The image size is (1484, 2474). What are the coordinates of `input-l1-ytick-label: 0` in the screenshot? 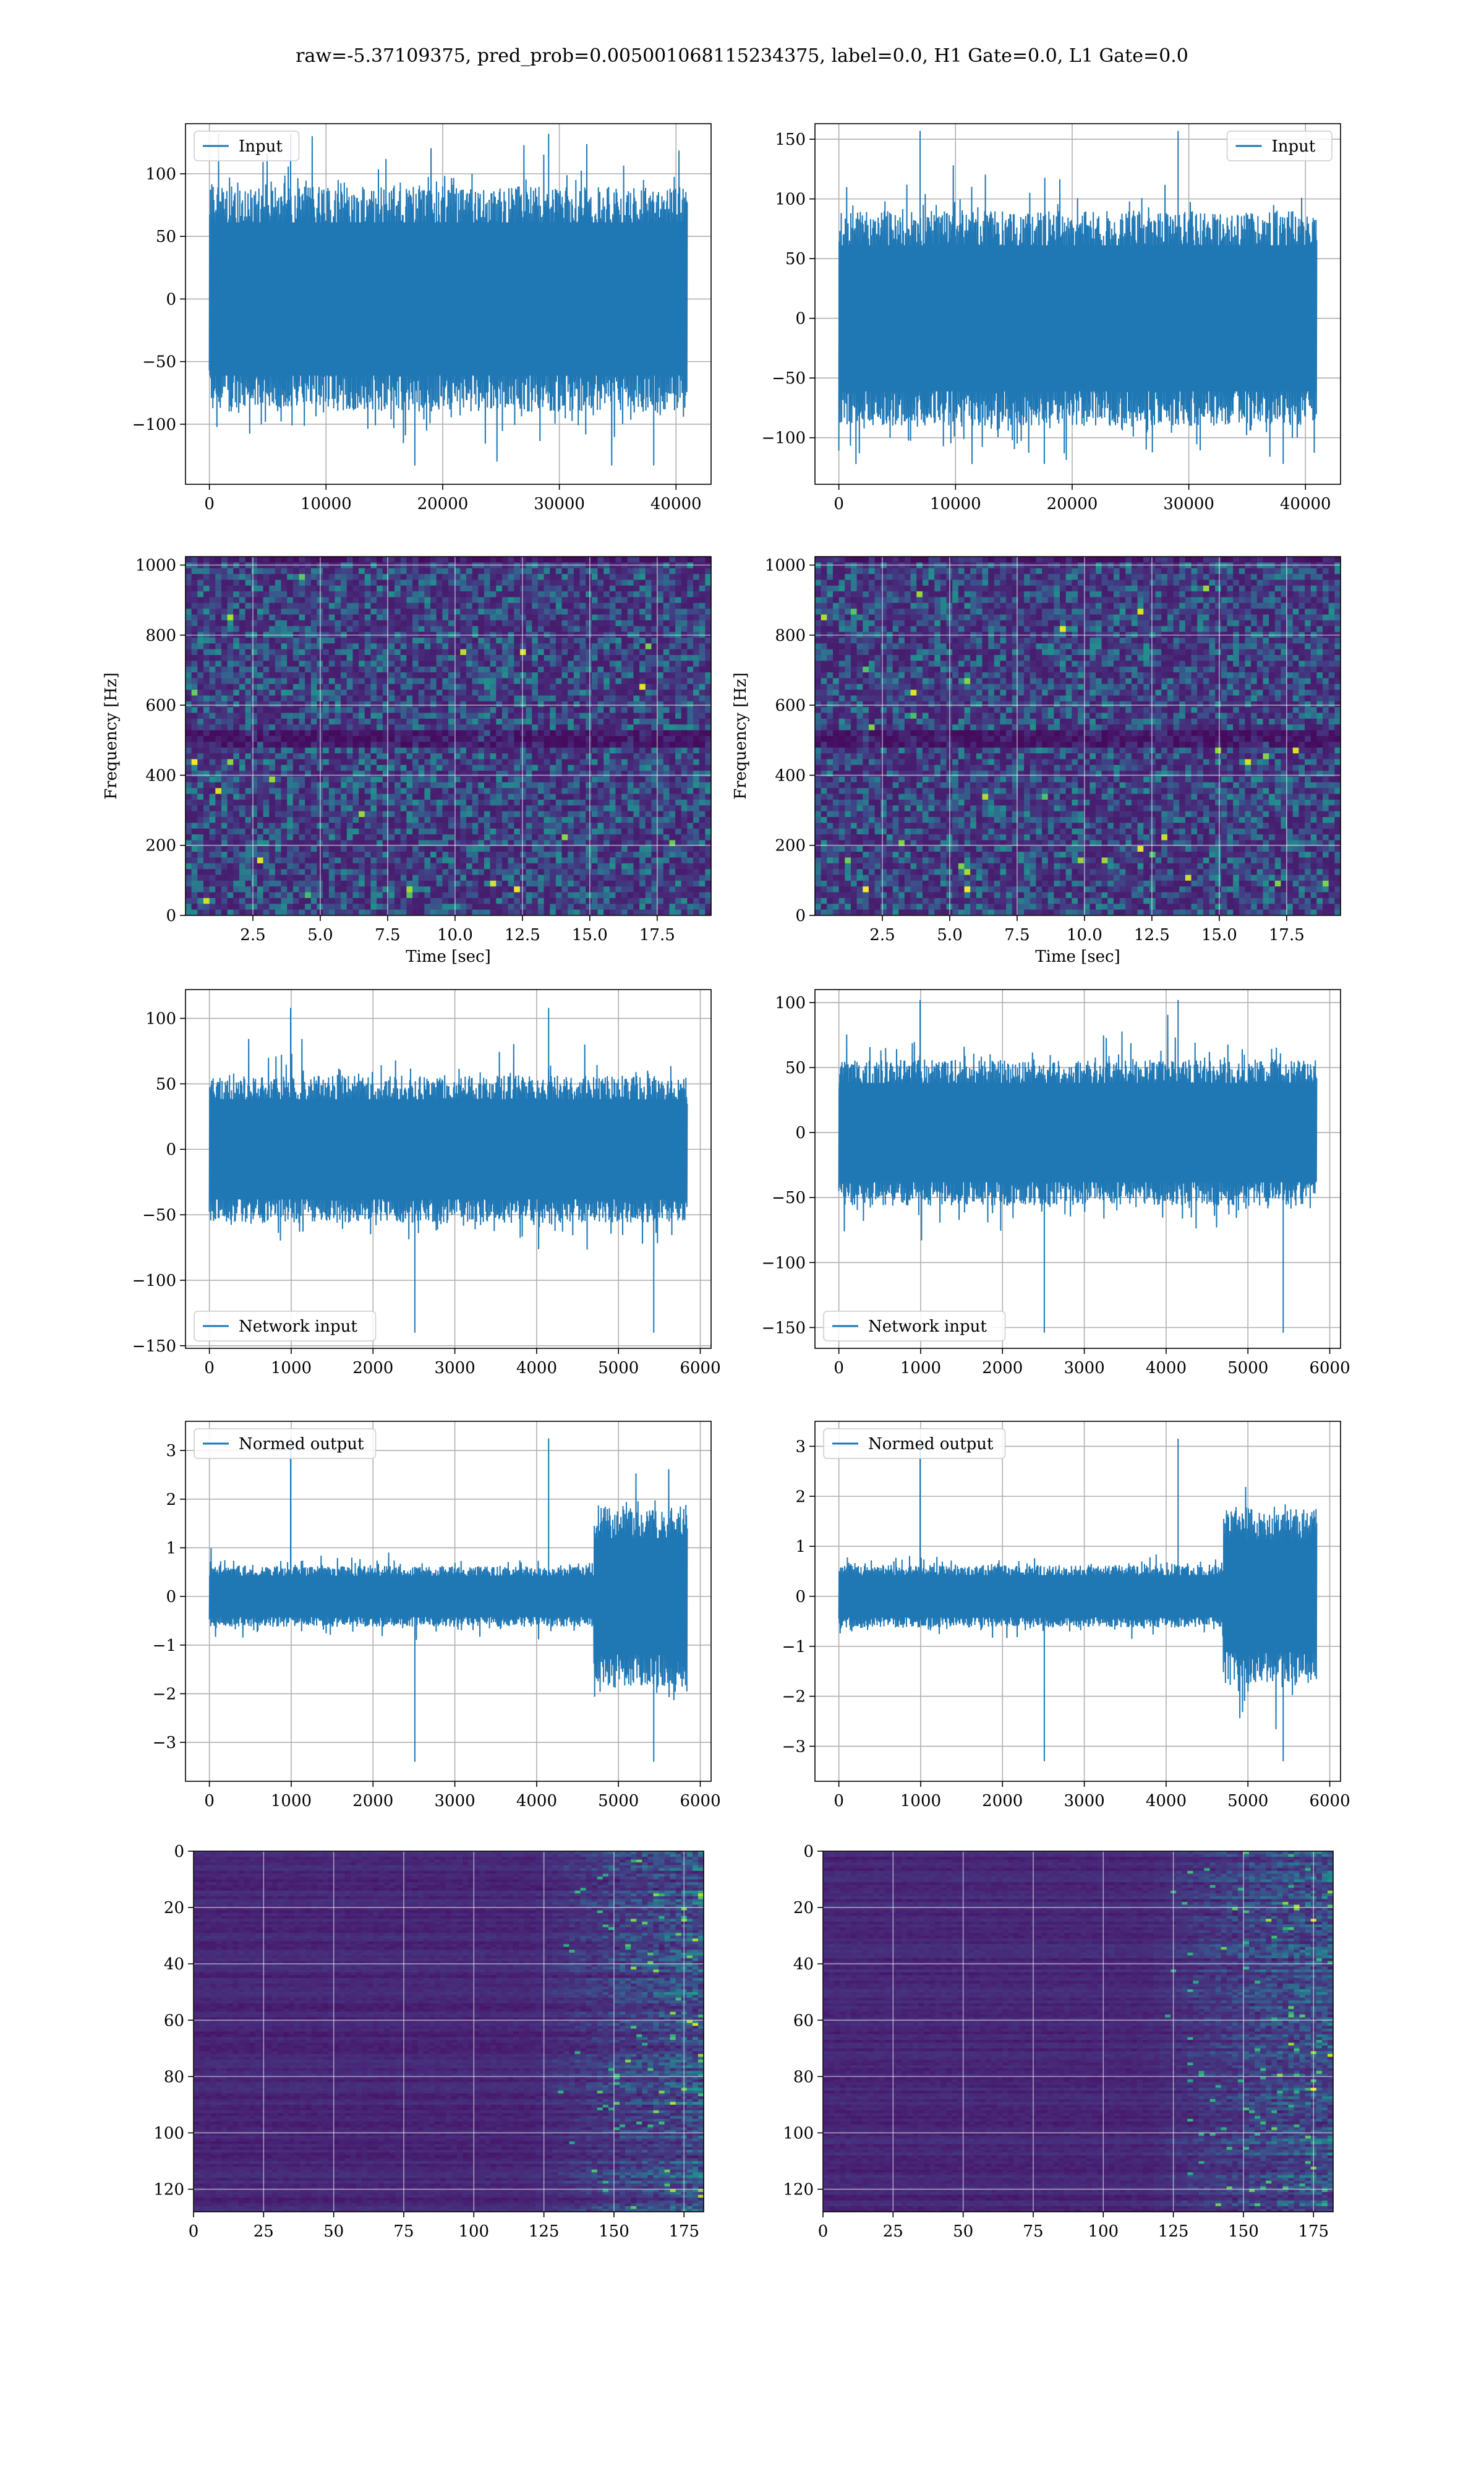 It's located at (800, 319).